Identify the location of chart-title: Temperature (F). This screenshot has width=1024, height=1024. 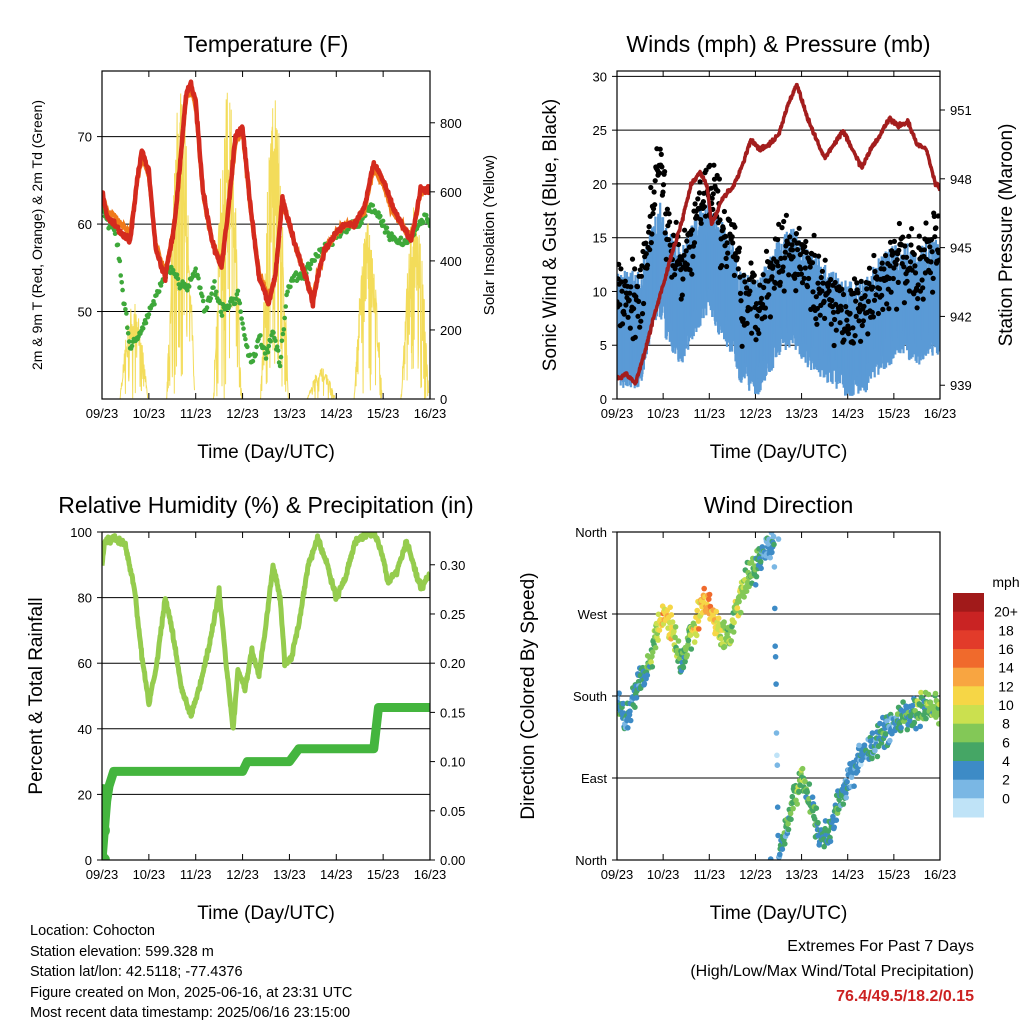
(266, 44).